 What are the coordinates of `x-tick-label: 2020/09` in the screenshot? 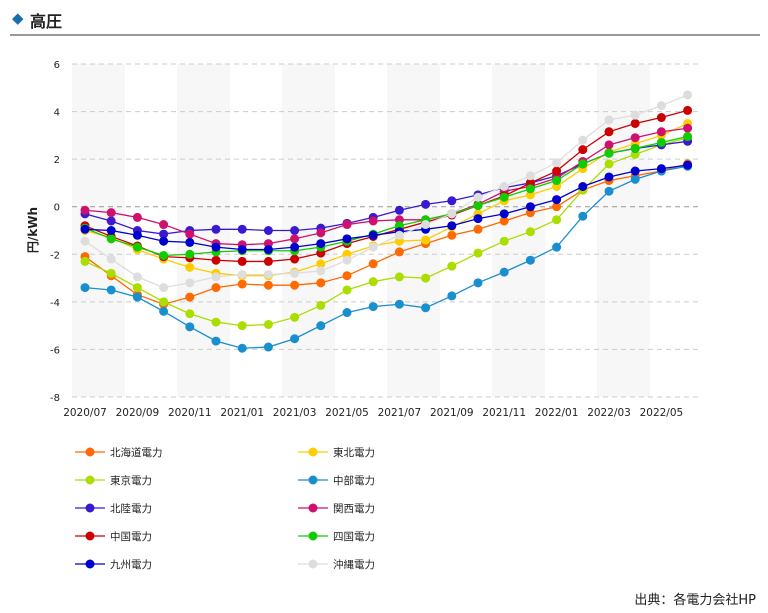 It's located at (138, 413).